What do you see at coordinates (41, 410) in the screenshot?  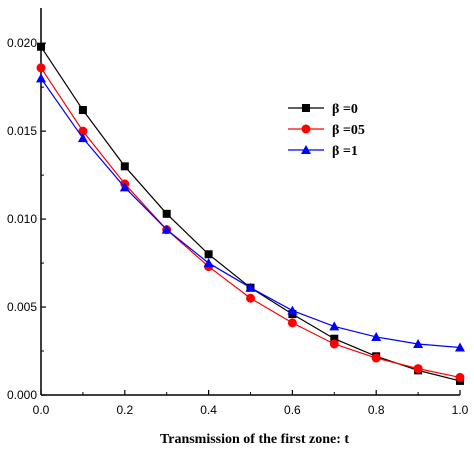 I see `x-tick-label: 0.0` at bounding box center [41, 410].